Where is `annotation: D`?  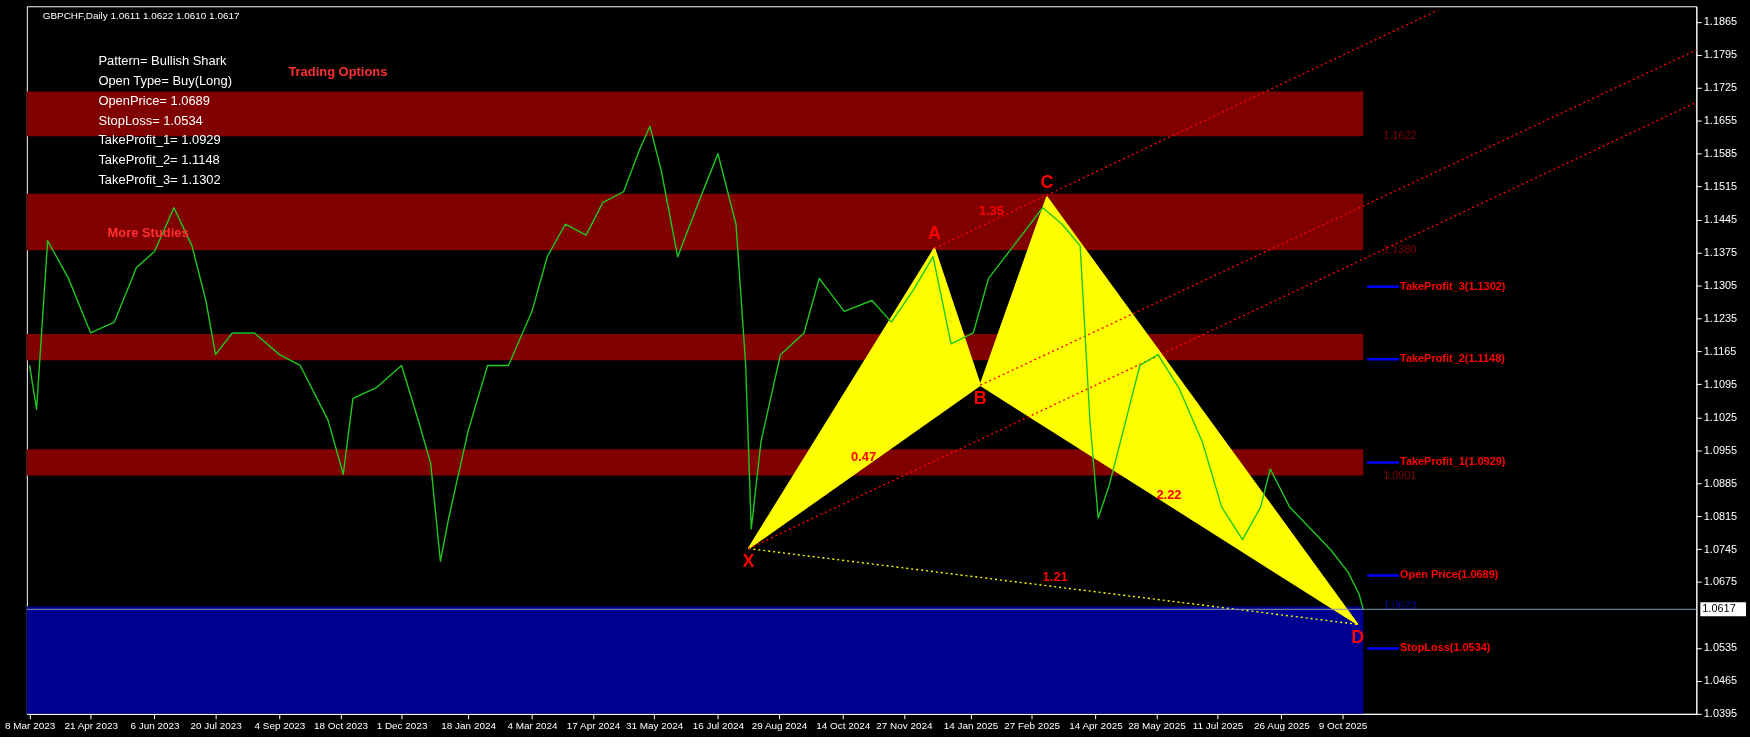 annotation: D is located at coordinates (1358, 637).